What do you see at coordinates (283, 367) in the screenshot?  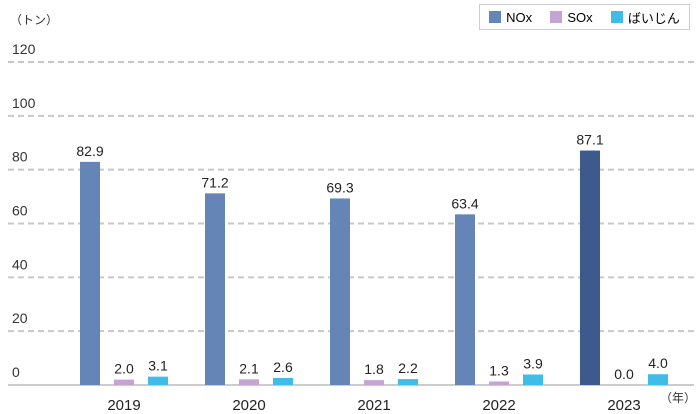 I see `value-label-dust-2020: 2.6` at bounding box center [283, 367].